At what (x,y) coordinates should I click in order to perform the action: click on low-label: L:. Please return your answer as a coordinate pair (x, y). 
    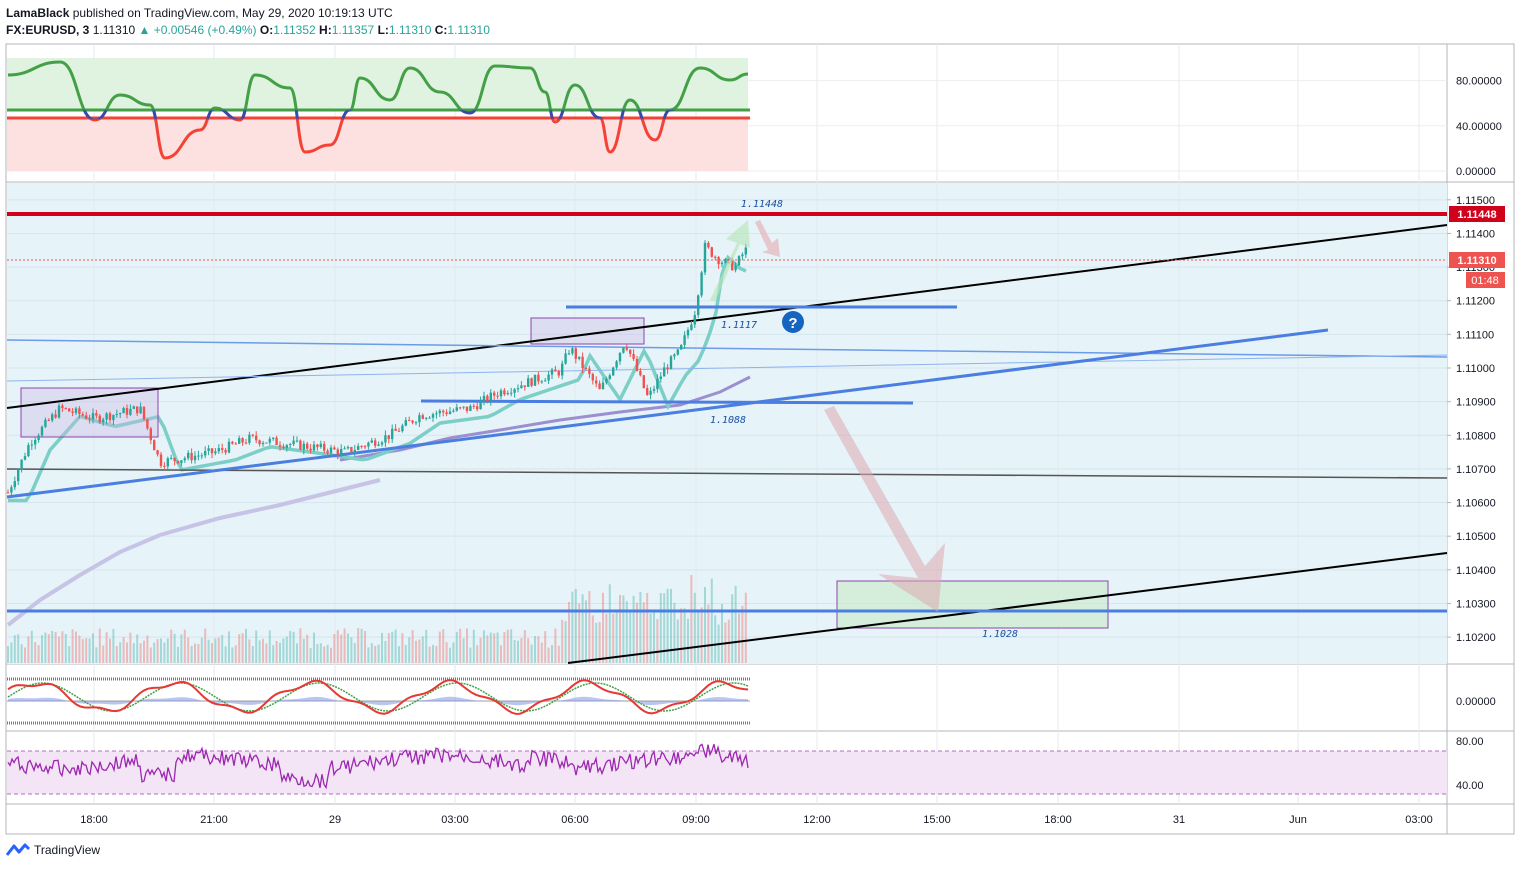
    Looking at the image, I should click on (383, 30).